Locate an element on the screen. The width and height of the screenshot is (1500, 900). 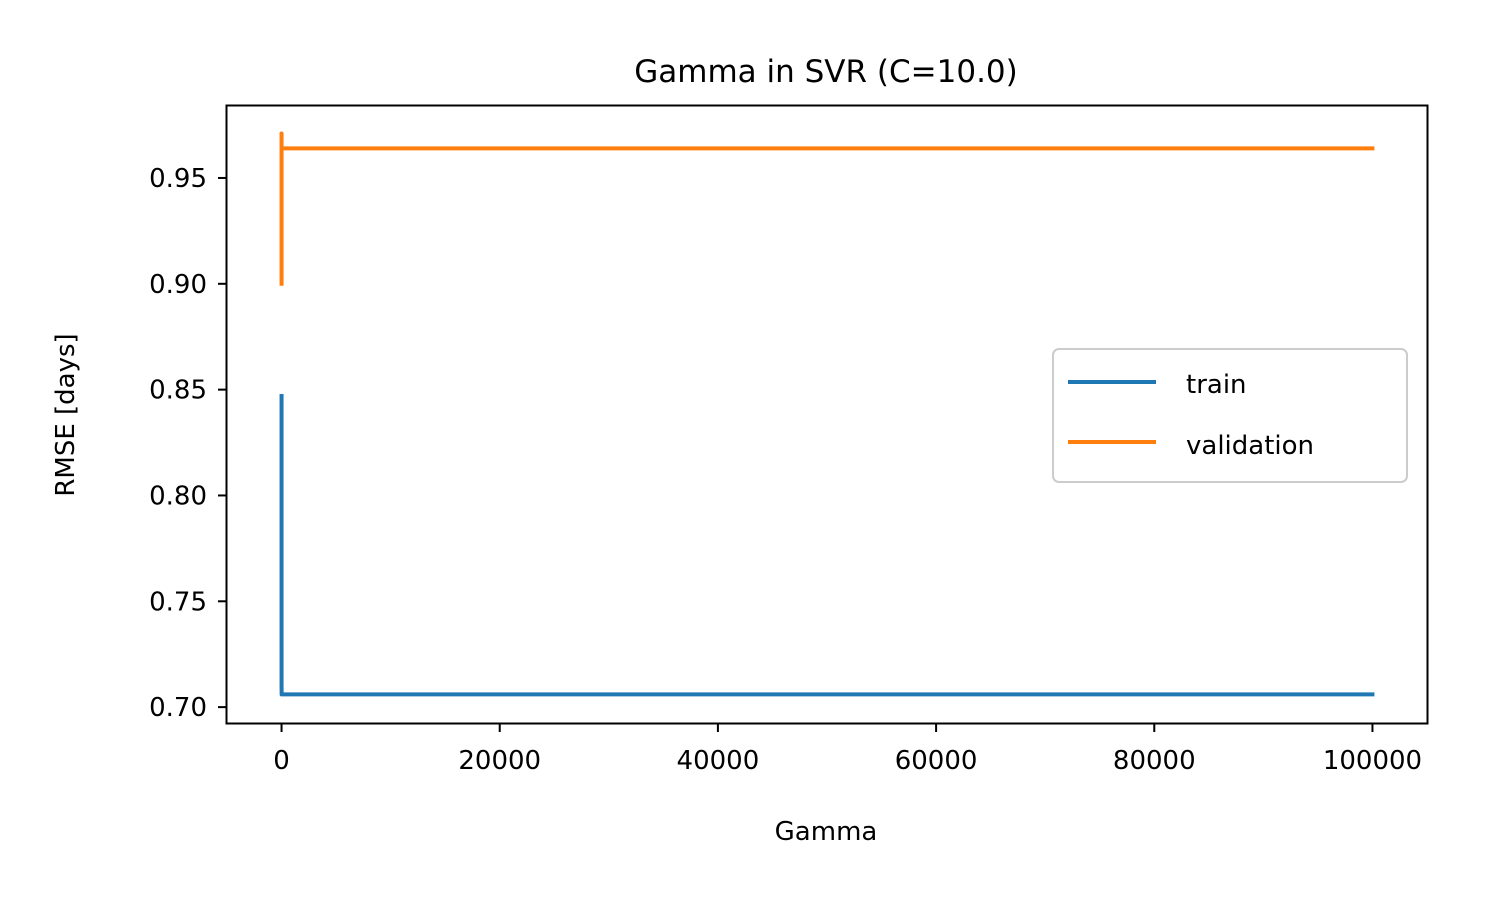
y-tick-label: 0.85 is located at coordinates (178, 391).